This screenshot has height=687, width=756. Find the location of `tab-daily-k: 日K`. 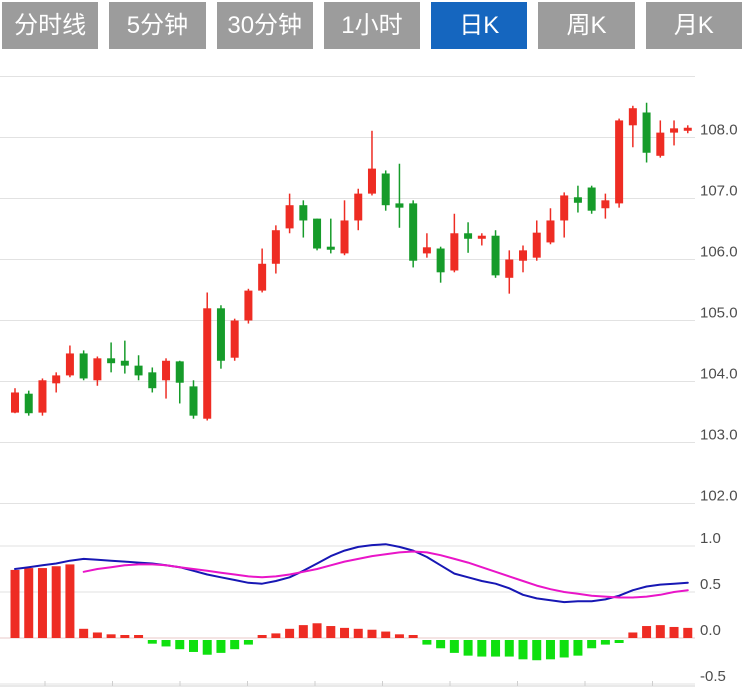

tab-daily-k: 日K is located at coordinates (479, 25).